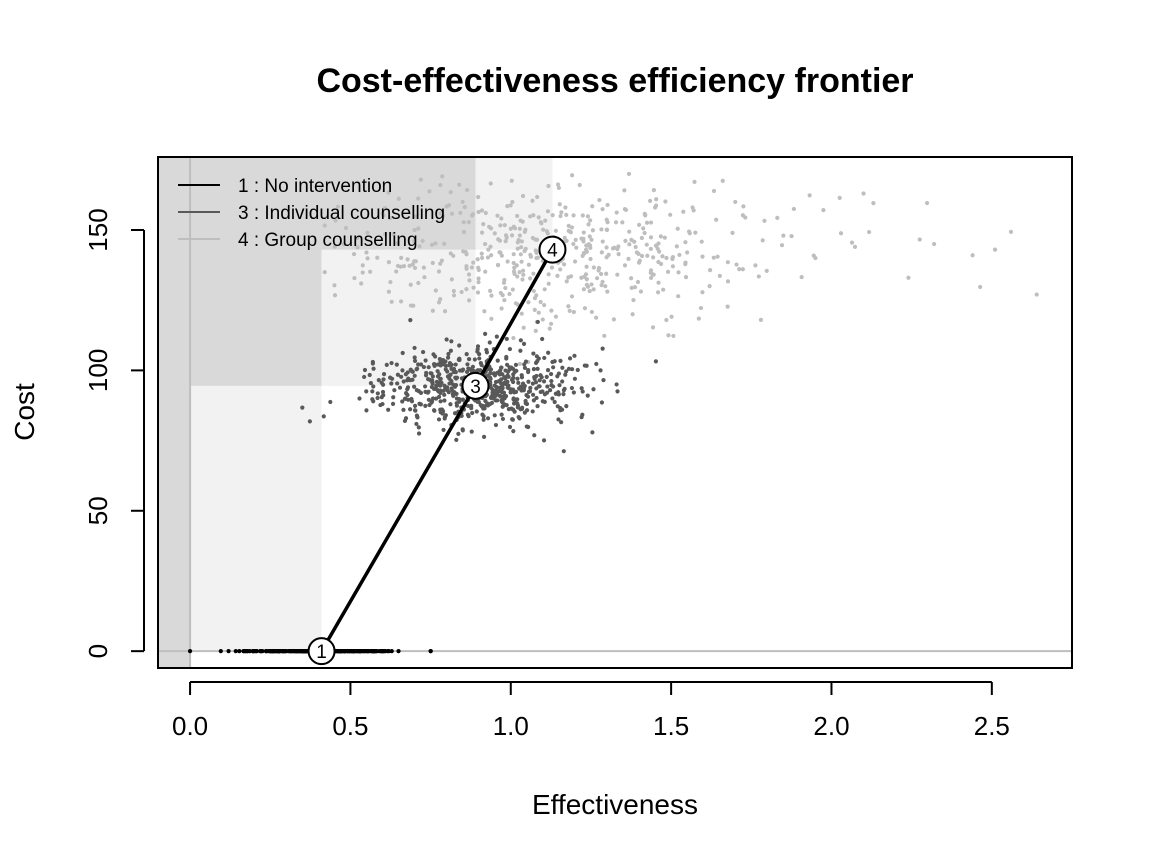  What do you see at coordinates (591, 711) in the screenshot?
I see `x-axis: 0.0 0.5 1.0 1.5 2.0 2.5` at bounding box center [591, 711].